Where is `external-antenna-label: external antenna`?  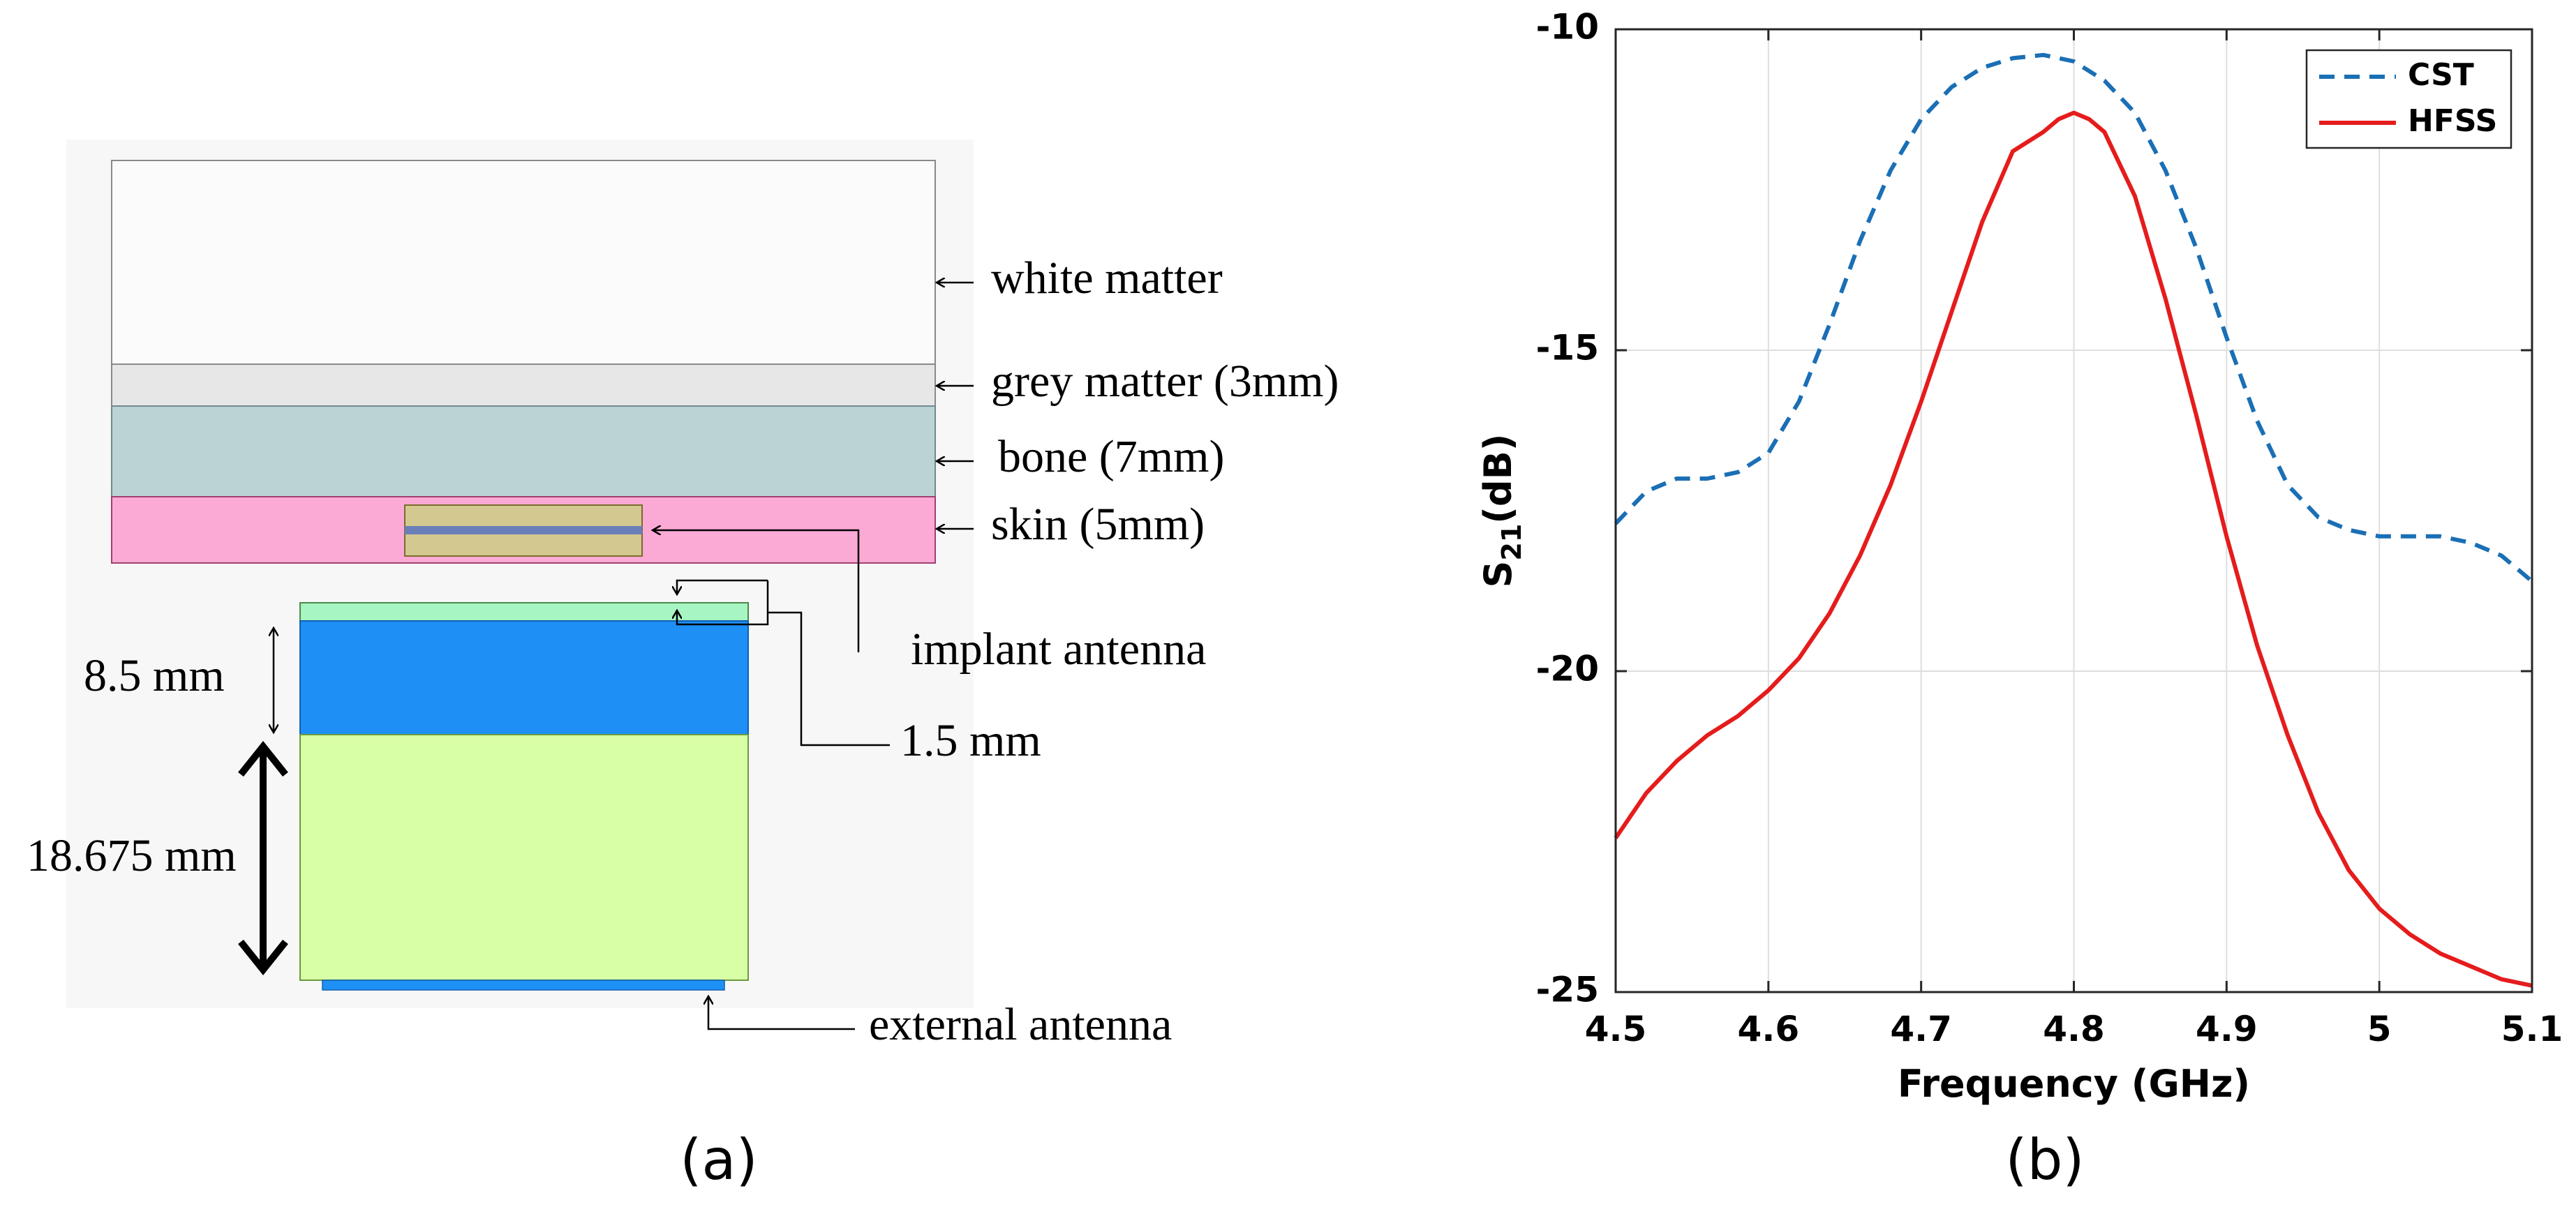
external-antenna-label: external antenna is located at coordinates (1020, 1024).